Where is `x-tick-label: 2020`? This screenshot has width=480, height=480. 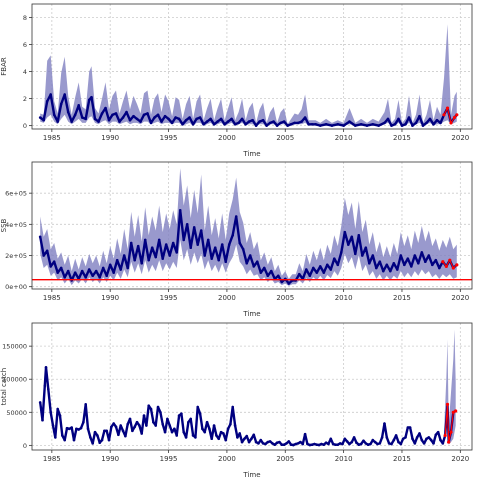
x-tick-label: 2020 is located at coordinates (460, 459).